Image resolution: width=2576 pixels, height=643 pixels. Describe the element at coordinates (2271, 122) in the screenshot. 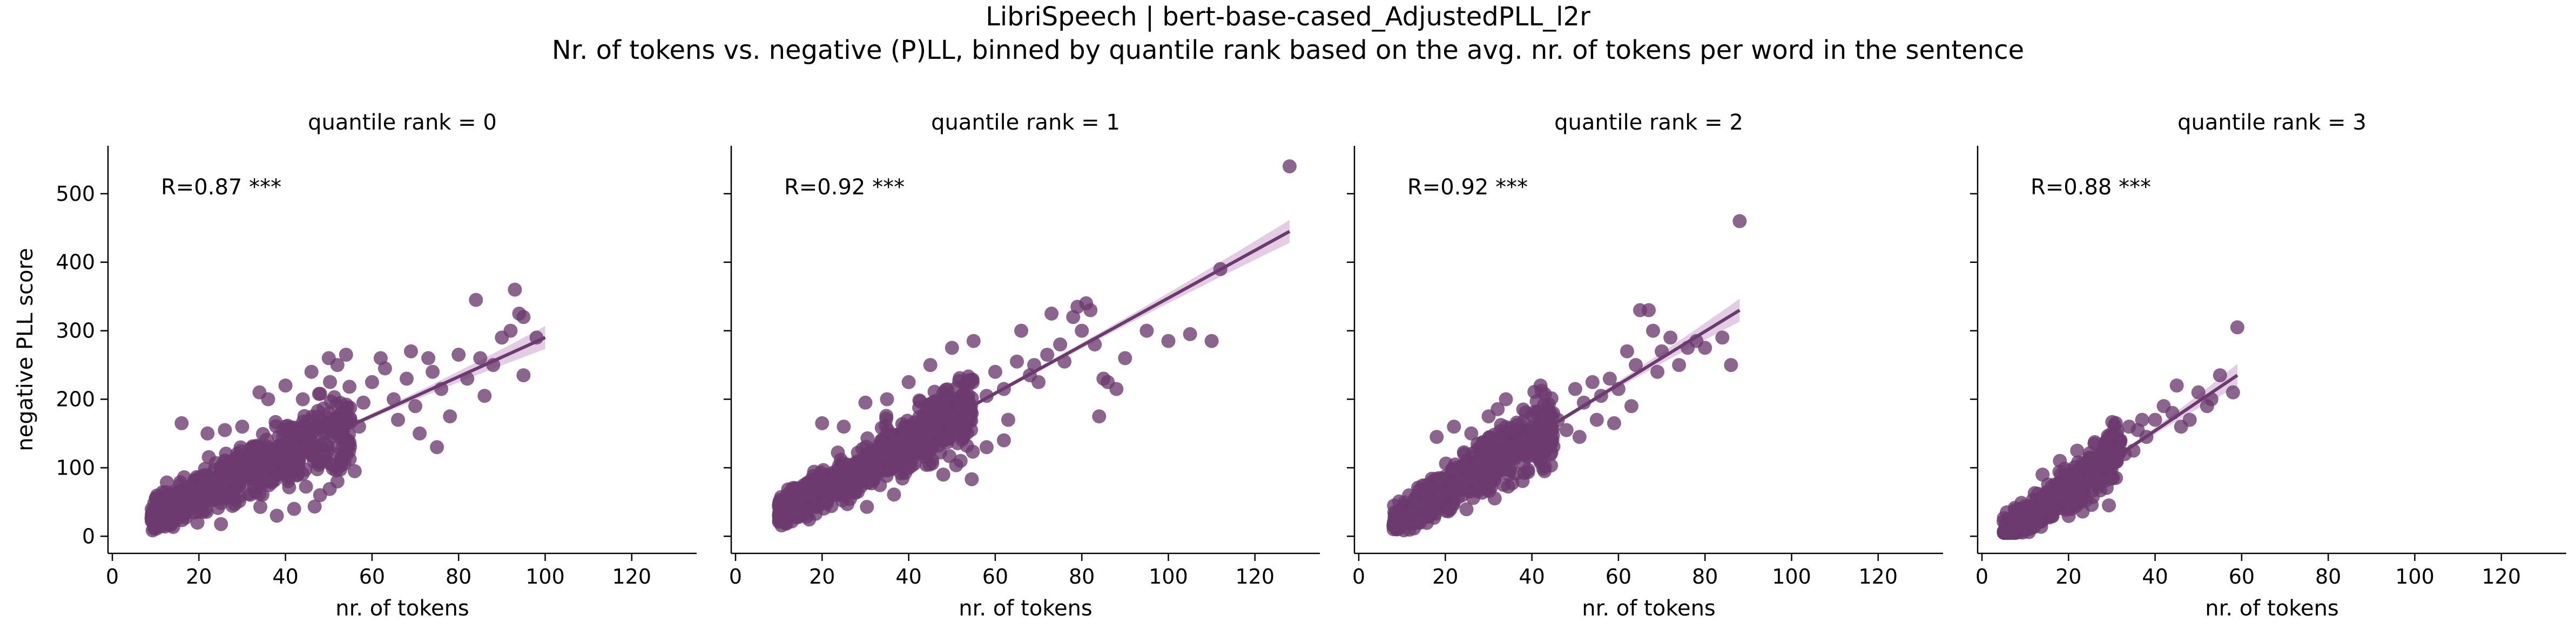

I see `panel-title: quantile rank = 3` at that location.